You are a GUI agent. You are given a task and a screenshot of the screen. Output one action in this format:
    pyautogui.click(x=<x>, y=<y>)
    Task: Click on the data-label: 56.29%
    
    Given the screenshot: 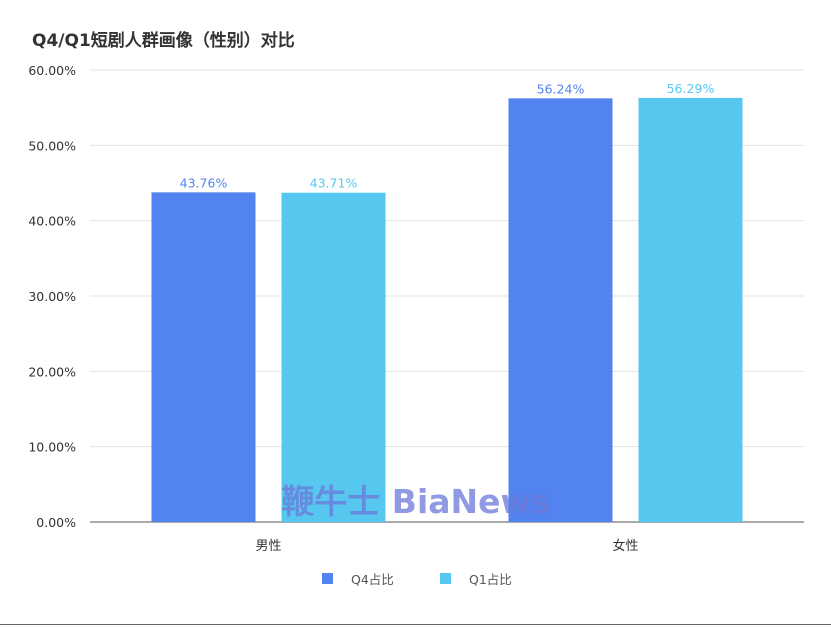 What is the action you would take?
    pyautogui.click(x=691, y=88)
    